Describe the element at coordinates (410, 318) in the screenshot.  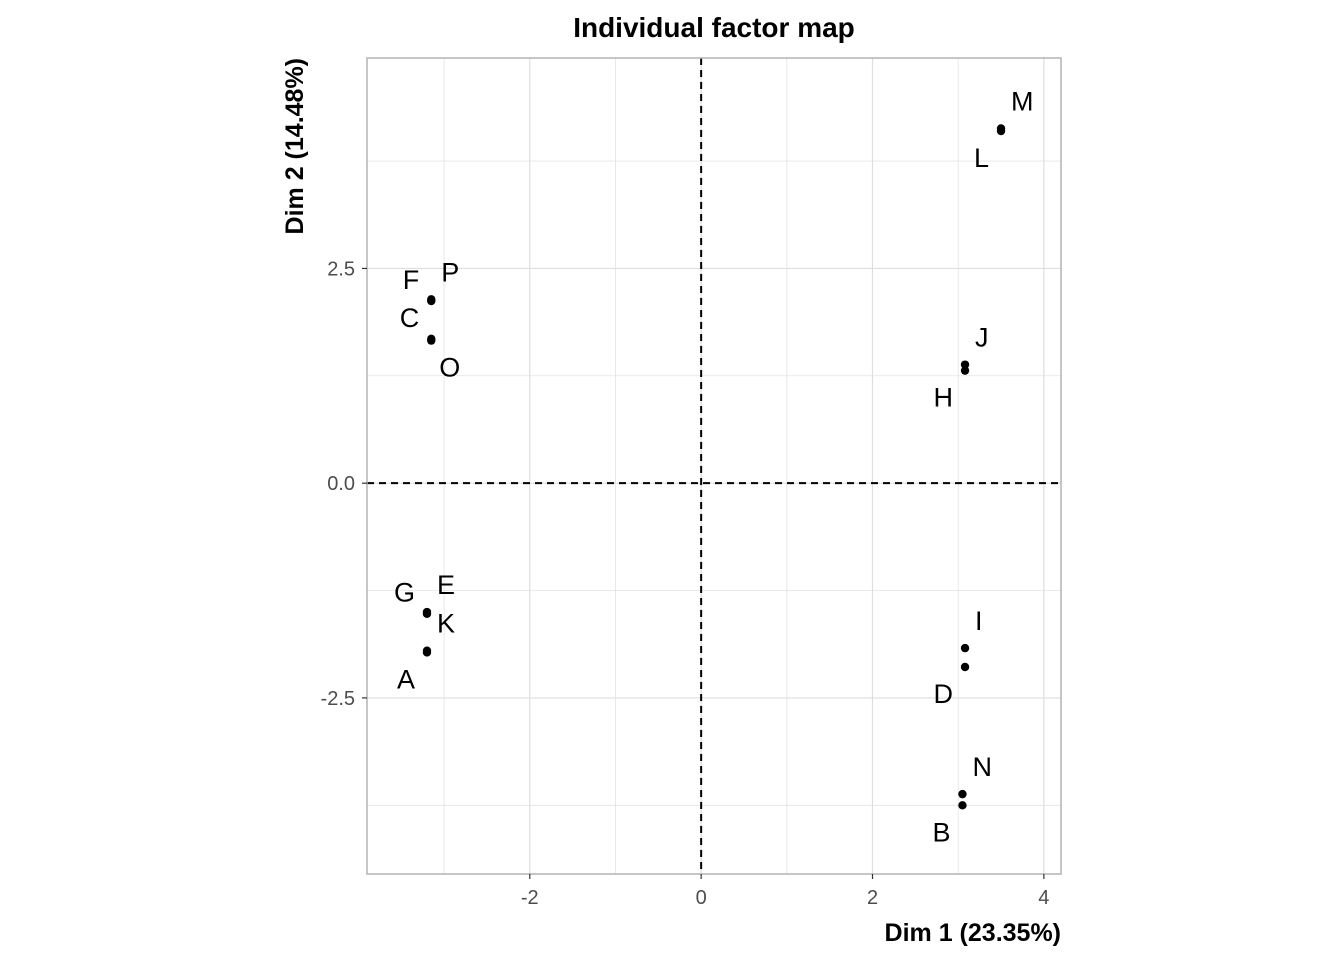
I see `point-label-C: C` at that location.